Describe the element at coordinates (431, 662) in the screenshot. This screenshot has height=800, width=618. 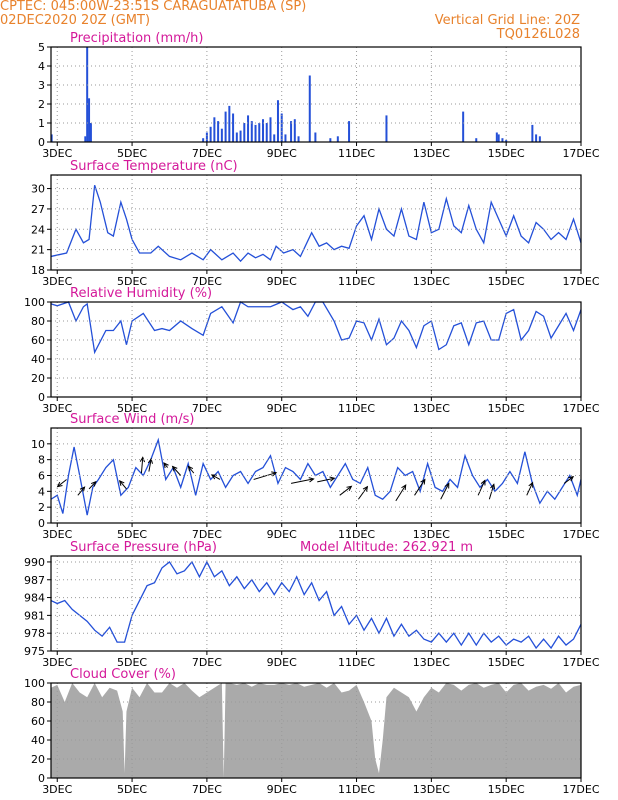
I see `pres-xtick-label: 13DEC` at that location.